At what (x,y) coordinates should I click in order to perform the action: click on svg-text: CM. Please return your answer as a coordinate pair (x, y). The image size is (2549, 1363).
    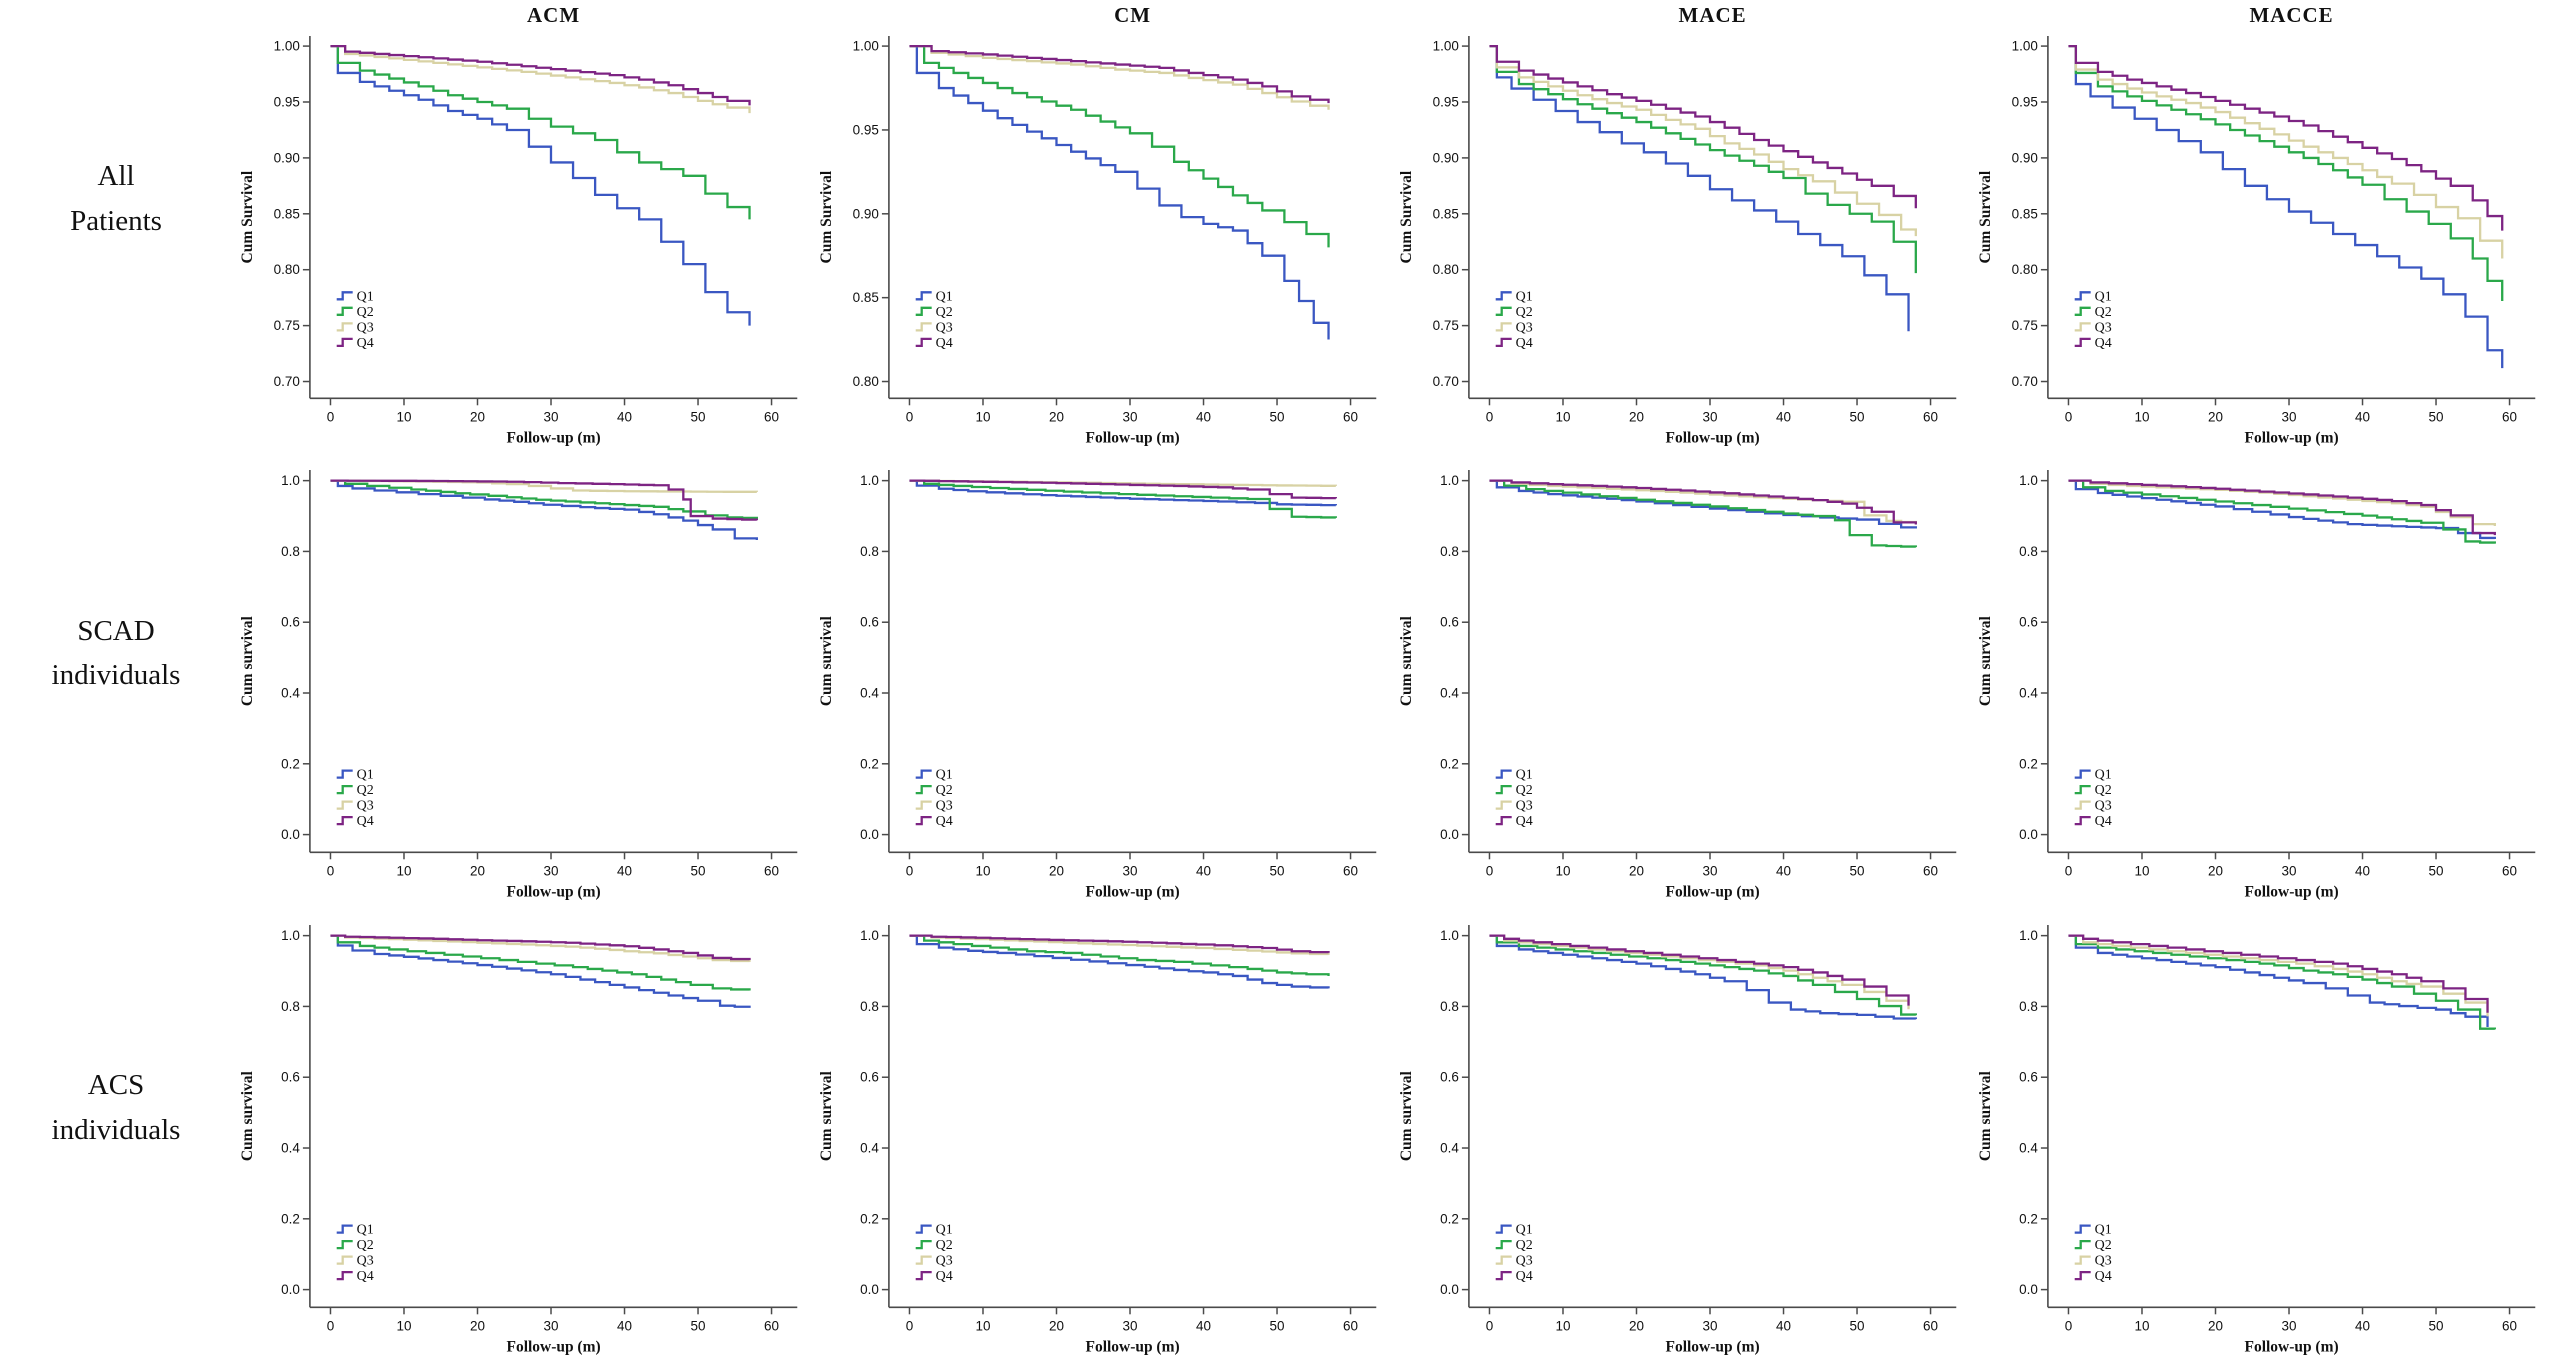
    Looking at the image, I should click on (1132, 15).